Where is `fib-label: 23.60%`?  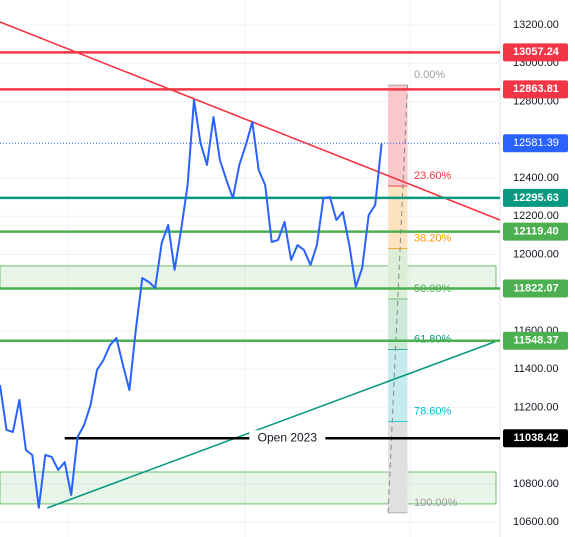
fib-label: 23.60% is located at coordinates (433, 176).